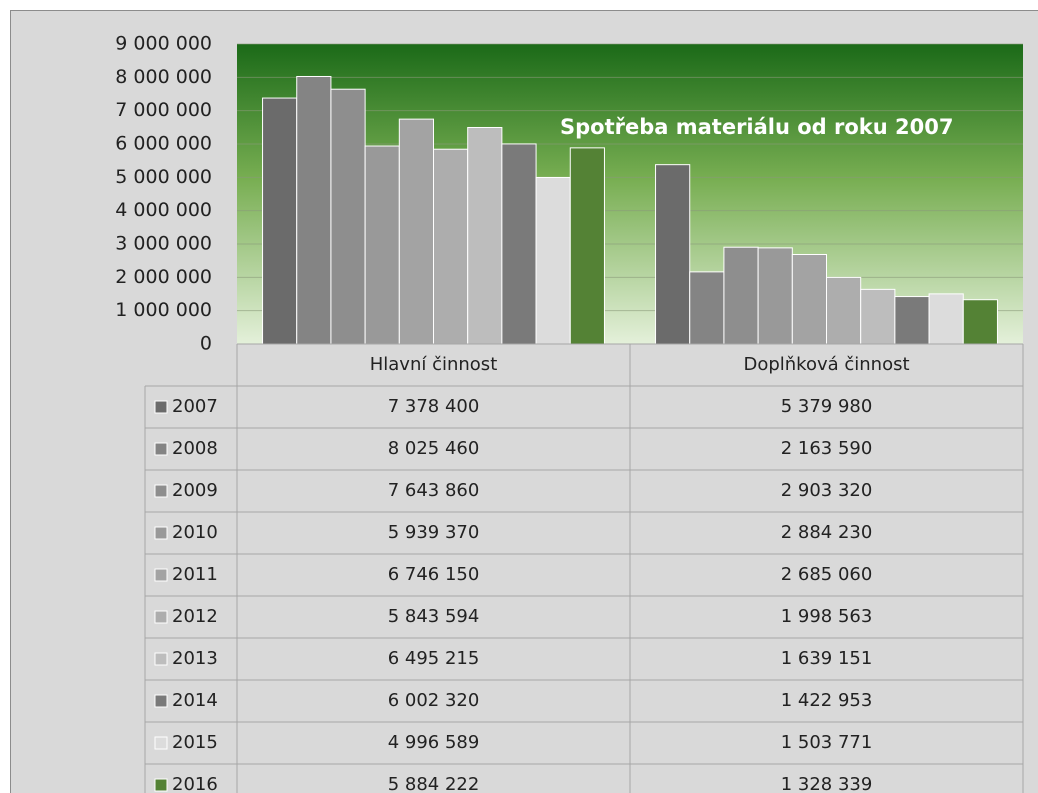 The image size is (1038, 793). I want to click on value-label: 1 503 771, so click(827, 742).